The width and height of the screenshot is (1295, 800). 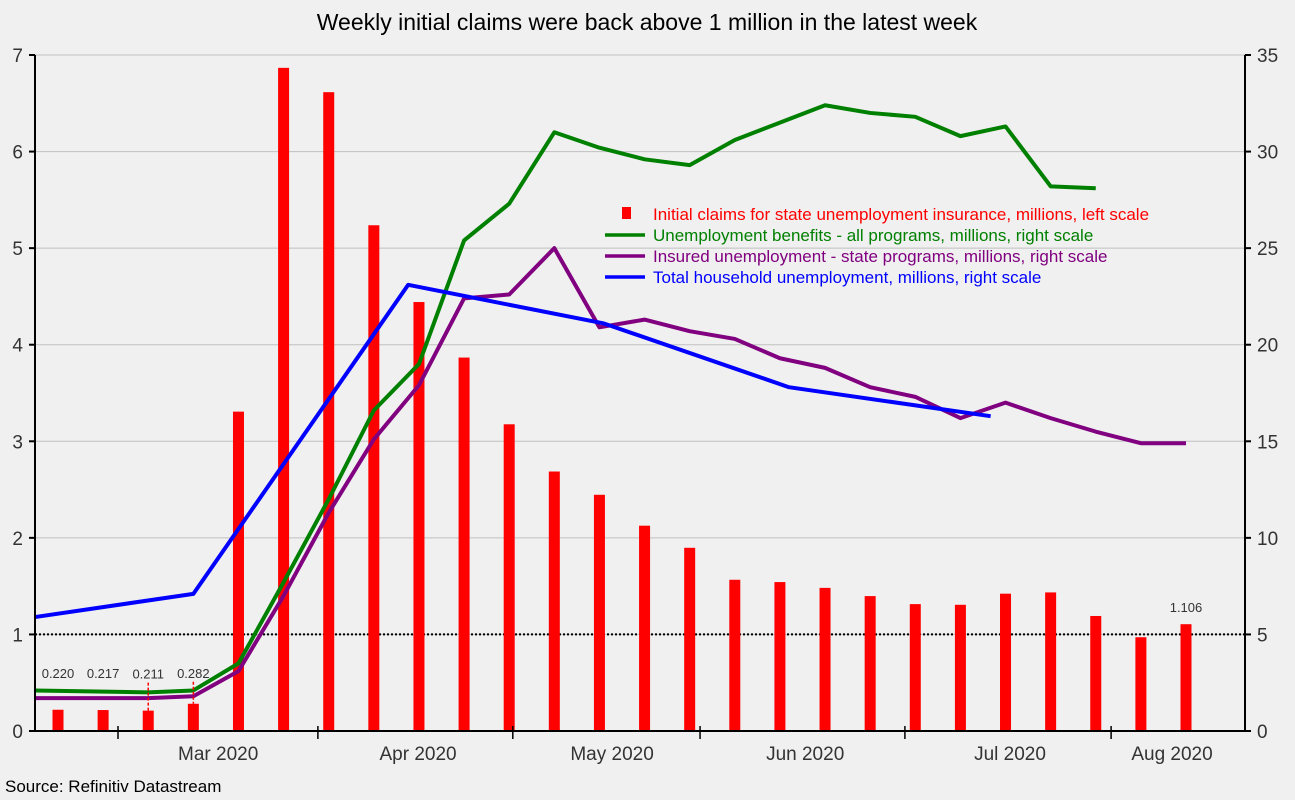 I want to click on right-tick-label: 25, so click(x=1267, y=249).